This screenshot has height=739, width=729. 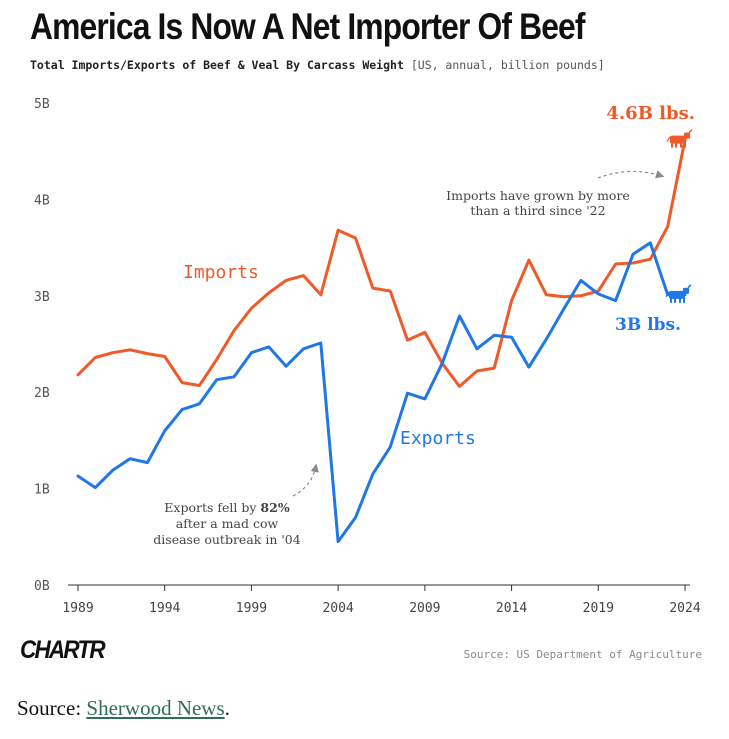 What do you see at coordinates (42, 104) in the screenshot?
I see `y-tick-label: 5B` at bounding box center [42, 104].